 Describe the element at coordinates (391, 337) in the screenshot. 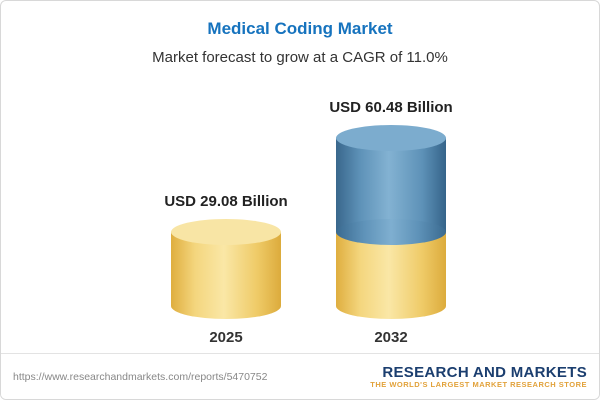

I see `year-label-2032: 2032` at that location.